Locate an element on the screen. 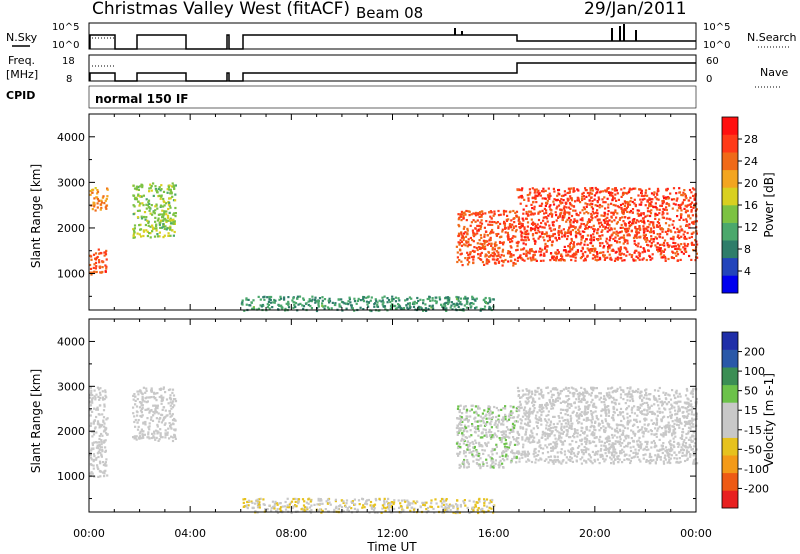  freq-panel: Freq. [MHz] 18 8 60 0 Nave is located at coordinates (397, 71).